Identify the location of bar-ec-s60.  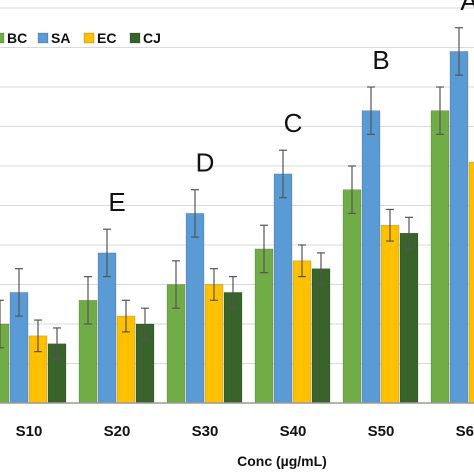
(471, 282).